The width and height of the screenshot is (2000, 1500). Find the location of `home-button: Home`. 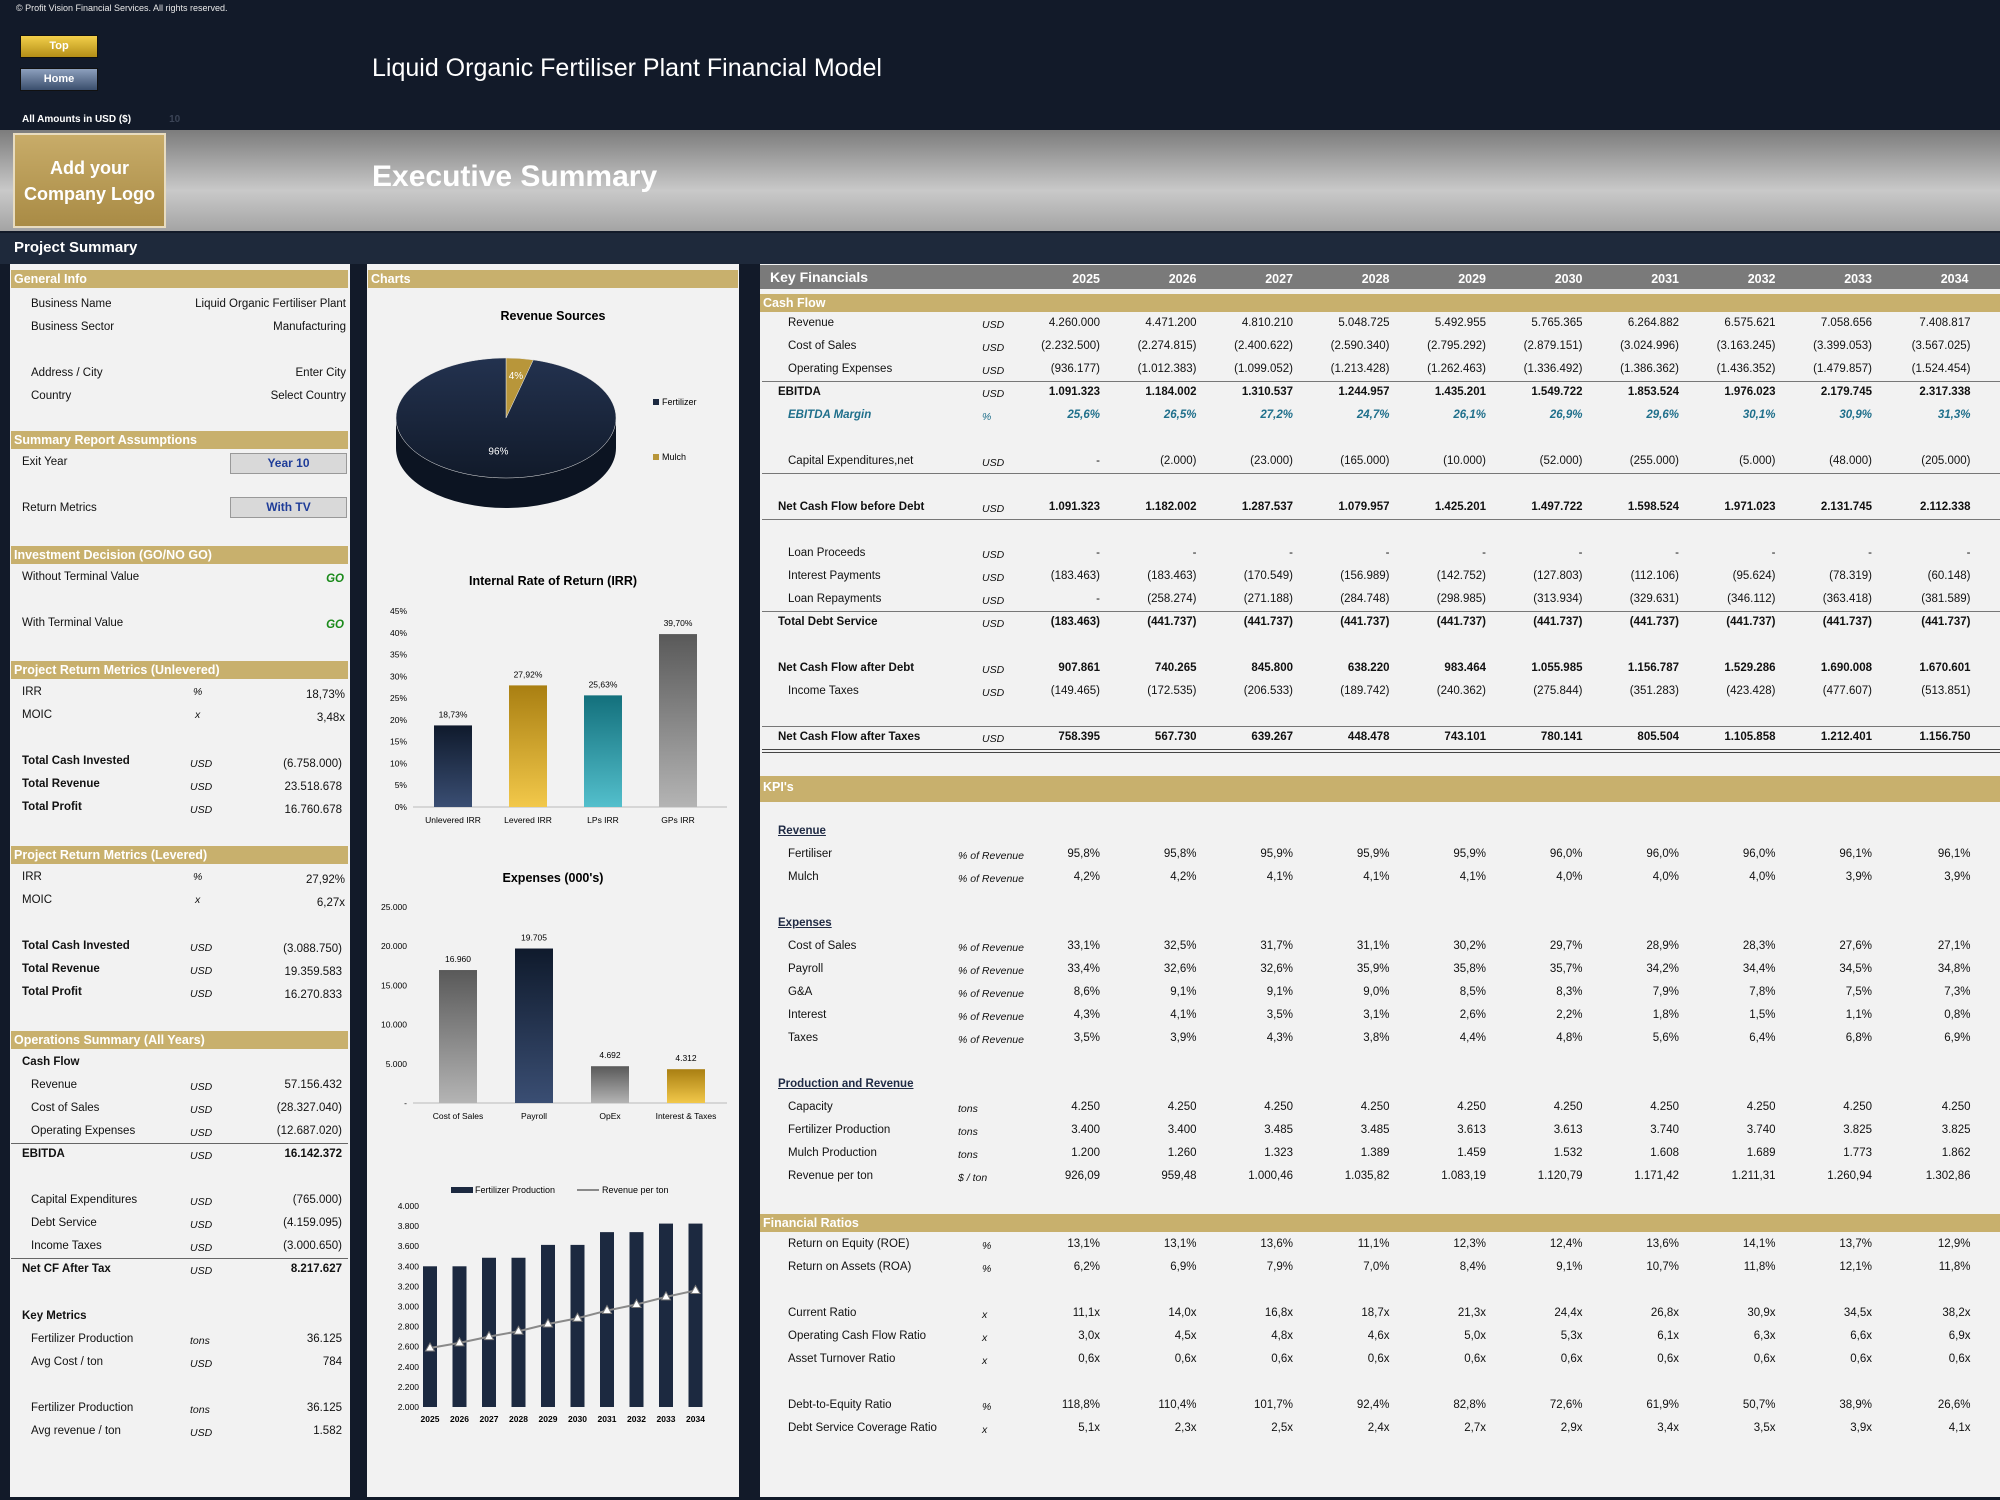

home-button: Home is located at coordinates (59, 79).